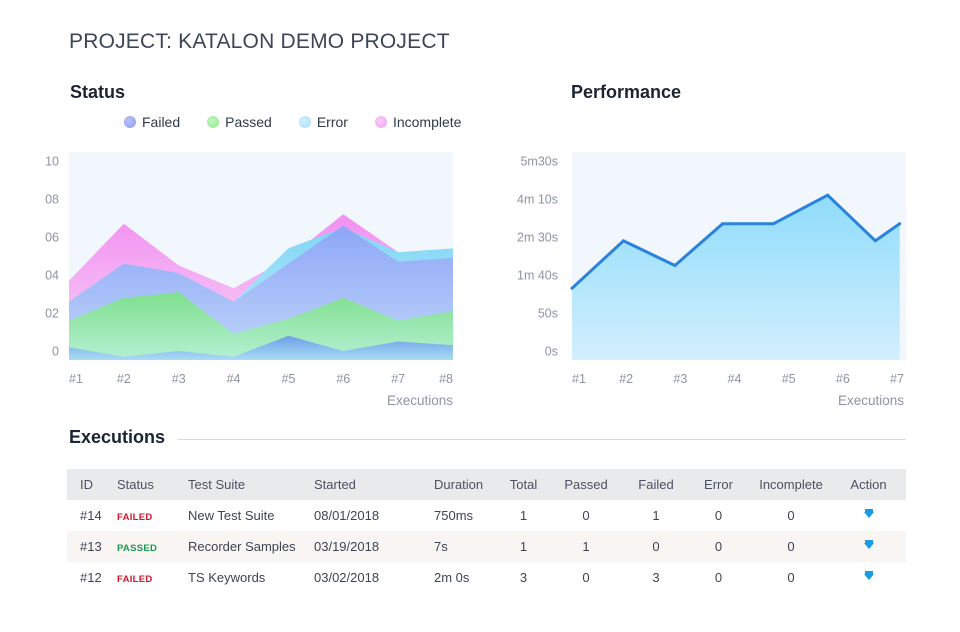 Image resolution: width=960 pixels, height=632 pixels. I want to click on executions-divider, so click(542, 439).